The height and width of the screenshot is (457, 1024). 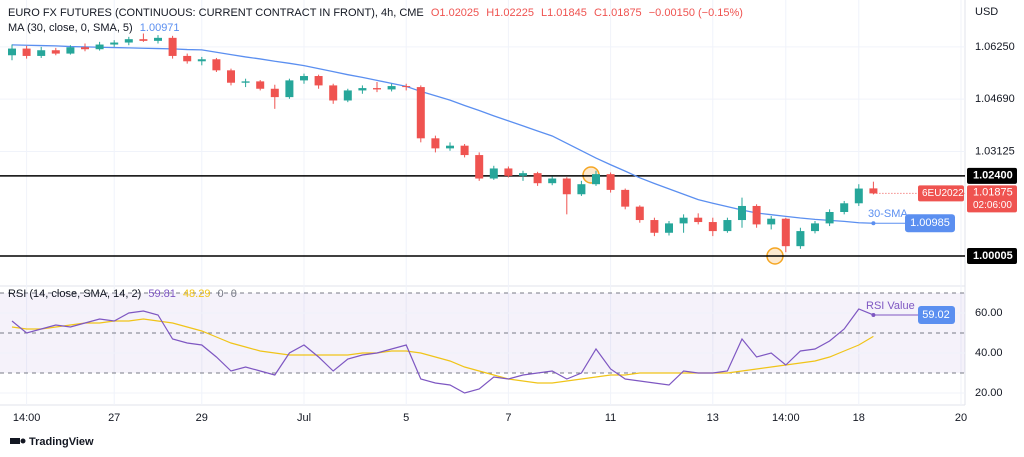 What do you see at coordinates (995, 47) in the screenshot?
I see `y-tick-label: 1.06250` at bounding box center [995, 47].